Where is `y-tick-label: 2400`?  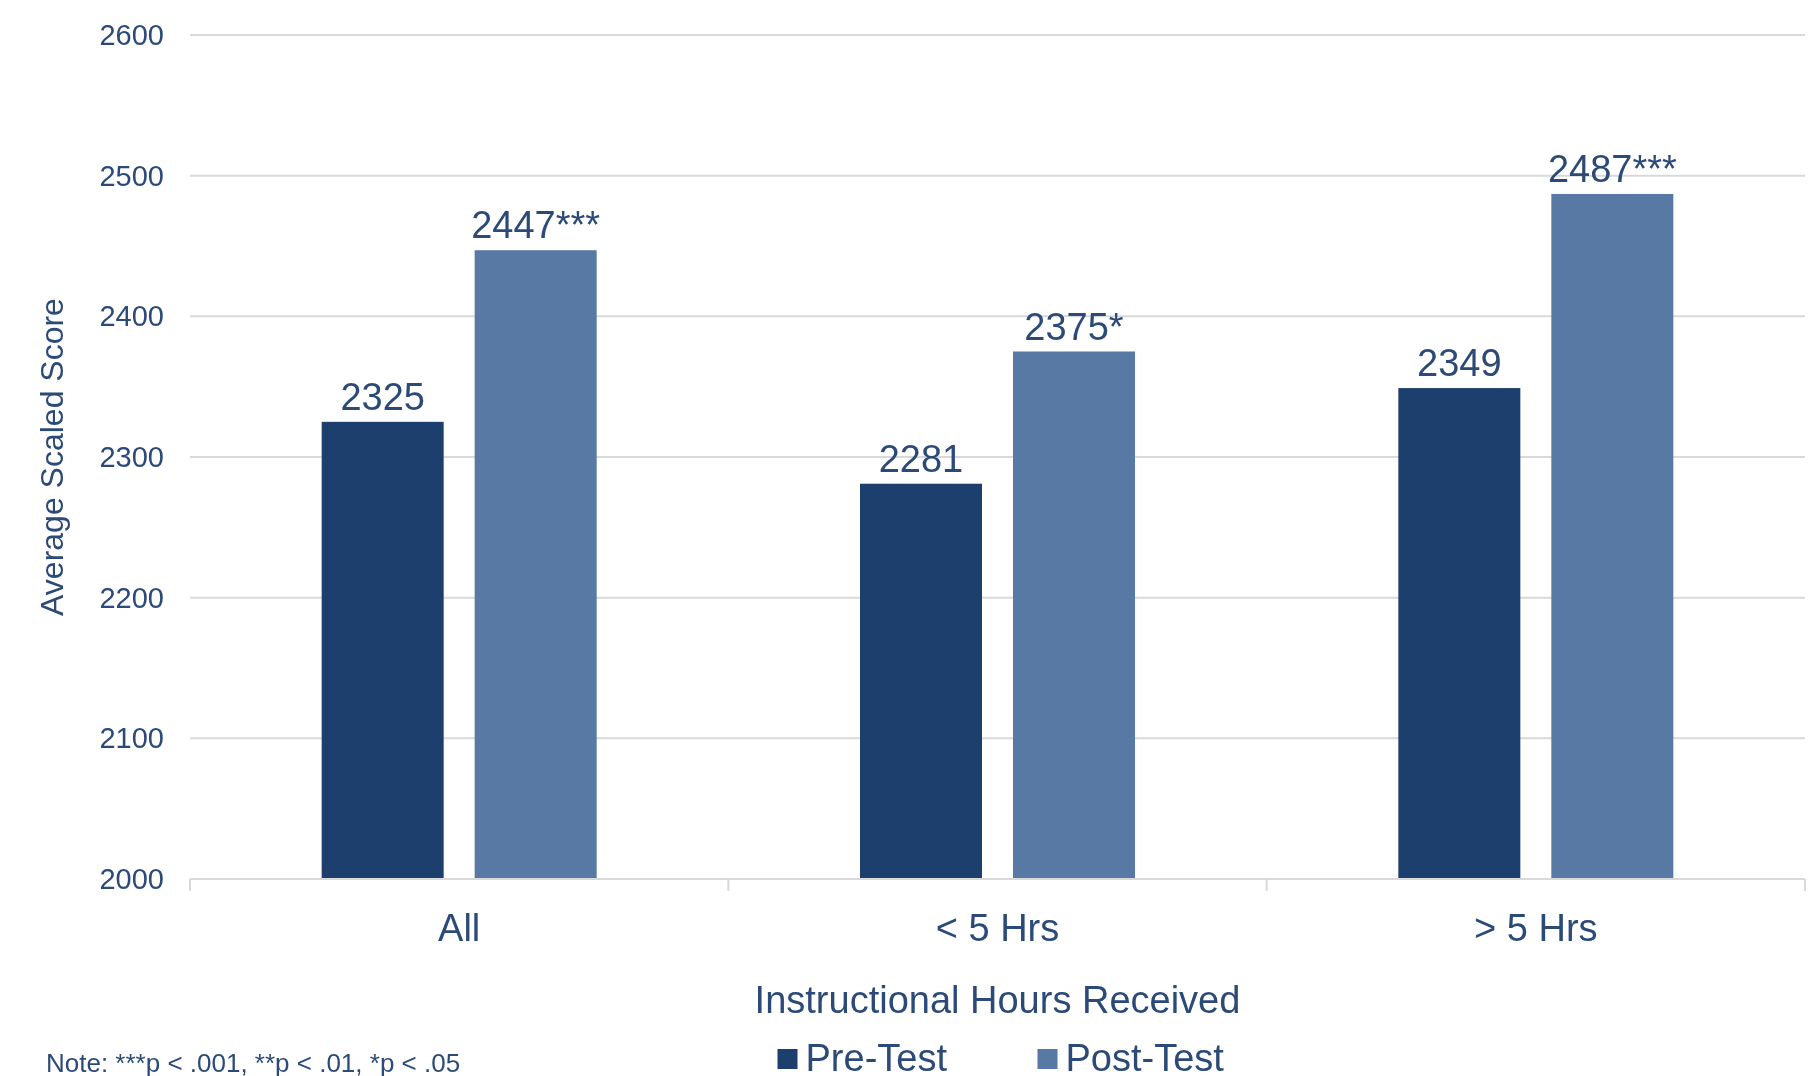 y-tick-label: 2400 is located at coordinates (131, 316).